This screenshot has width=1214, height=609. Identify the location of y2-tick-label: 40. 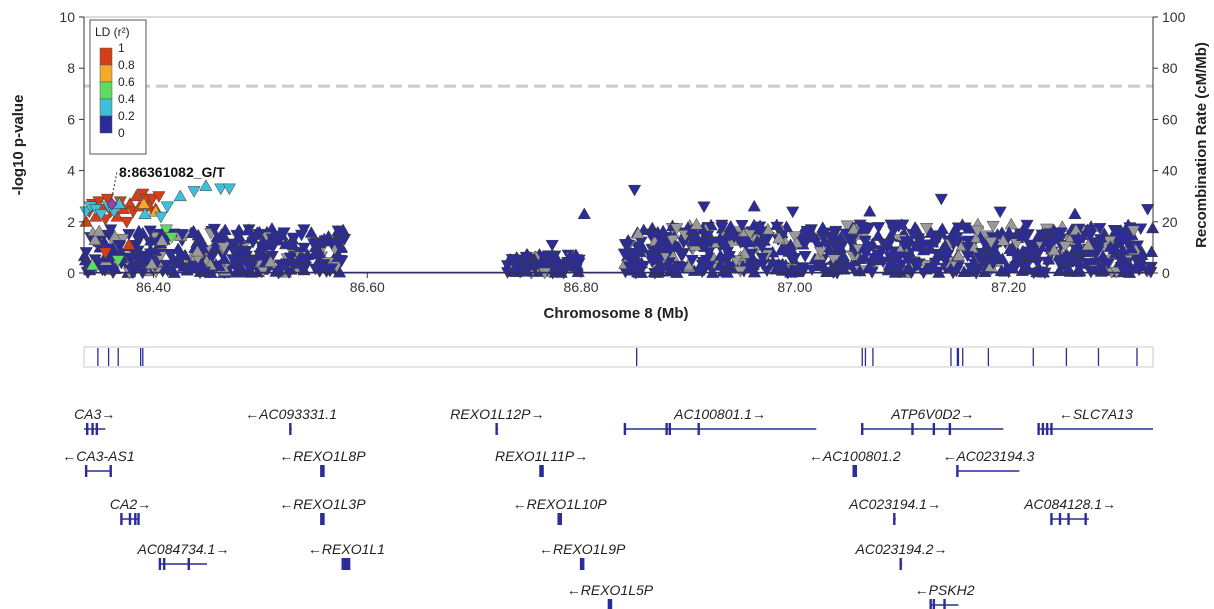
(1170, 171).